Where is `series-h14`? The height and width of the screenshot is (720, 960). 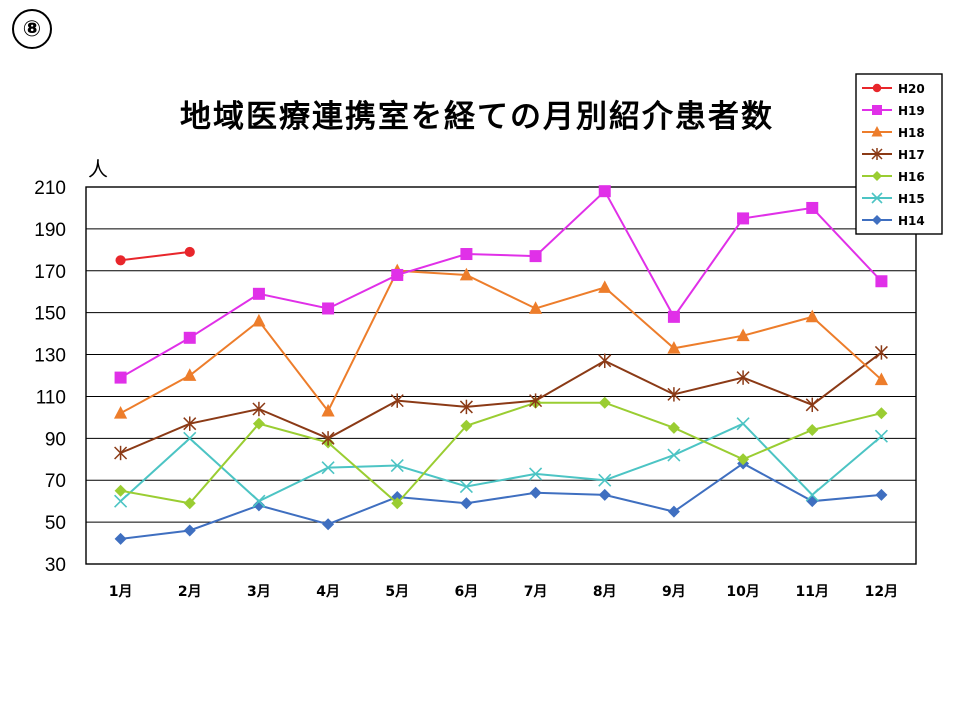 series-h14 is located at coordinates (501, 501).